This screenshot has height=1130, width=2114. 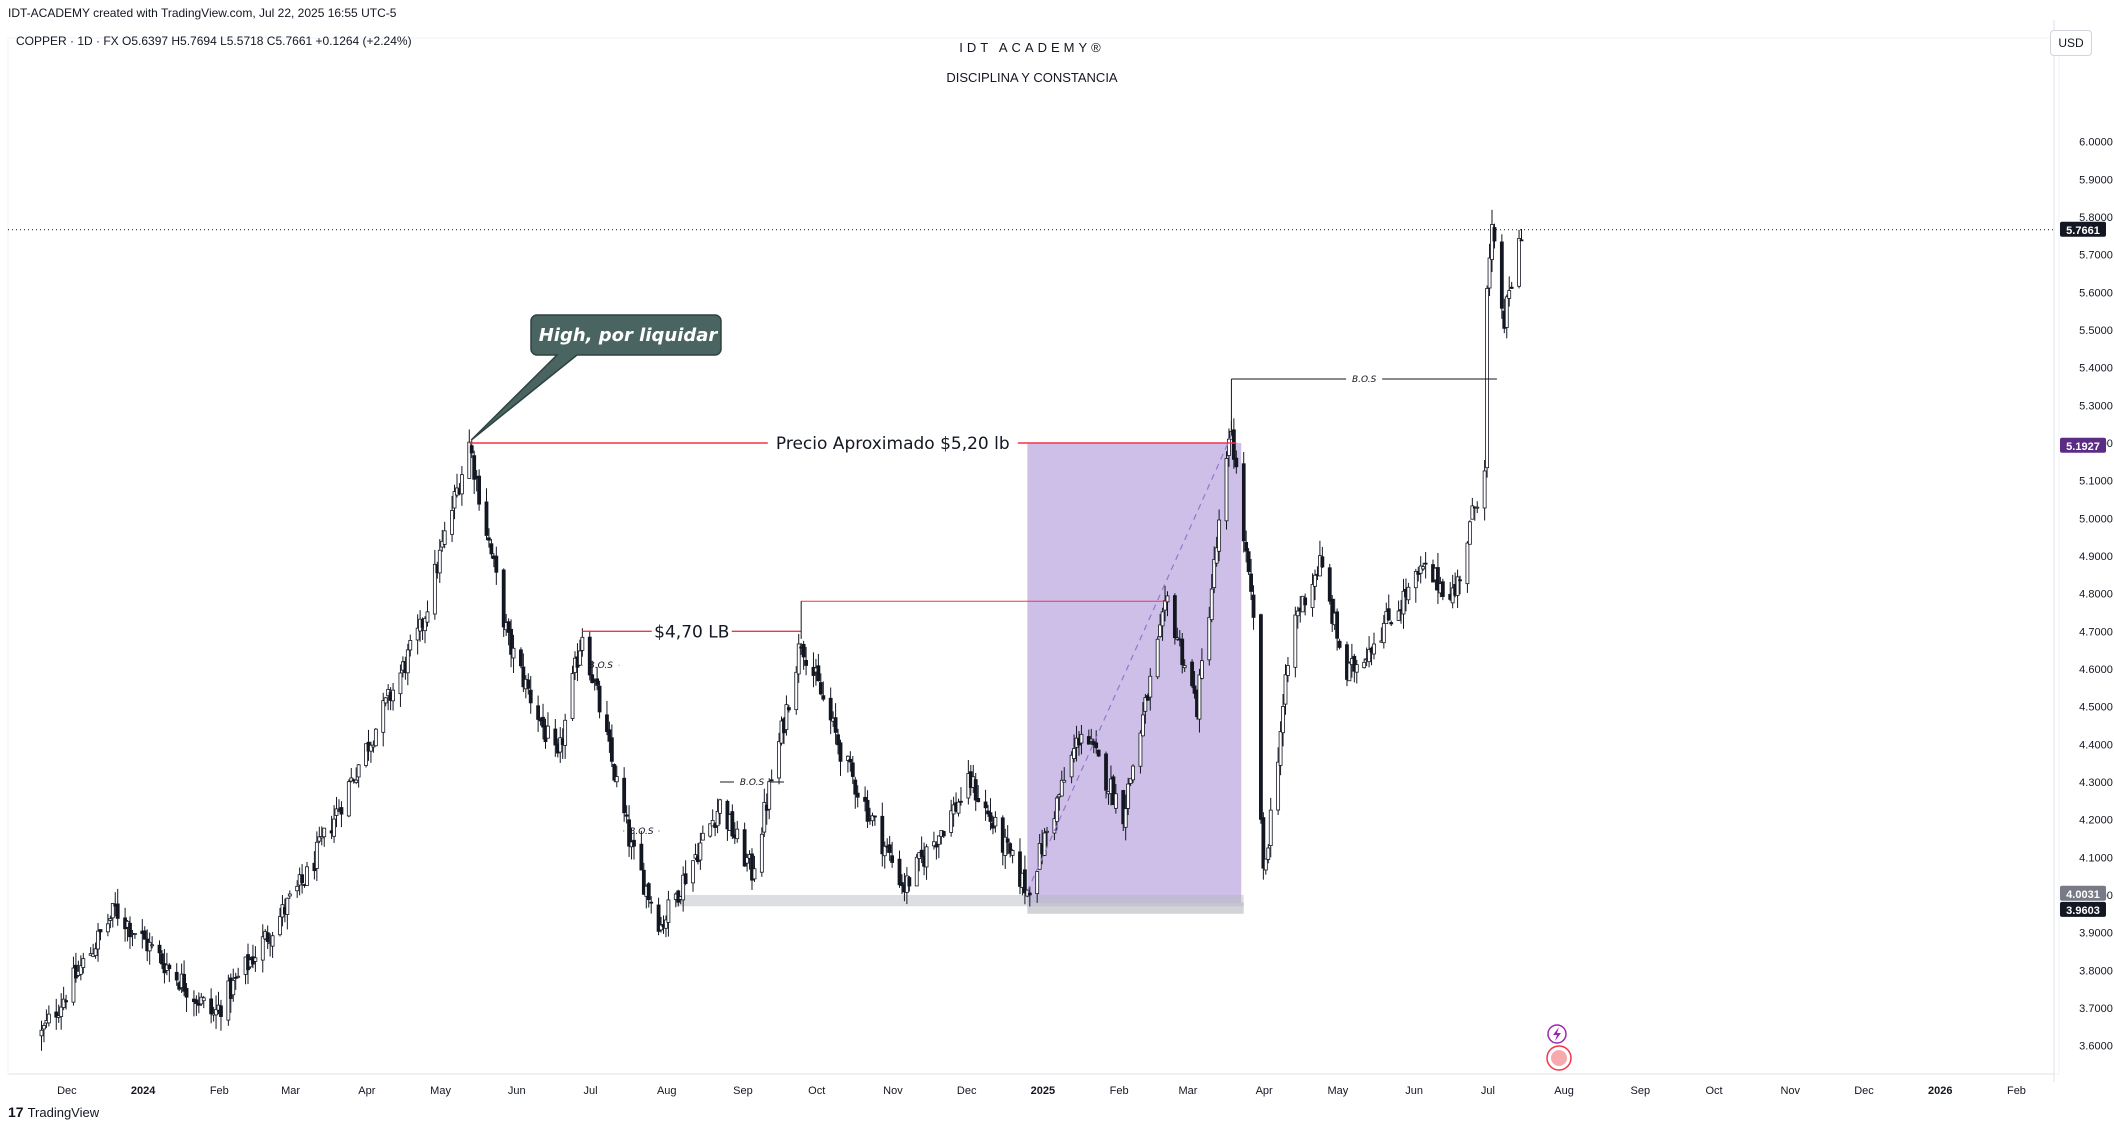 What do you see at coordinates (517, 1091) in the screenshot?
I see `x-tick-label: Jun` at bounding box center [517, 1091].